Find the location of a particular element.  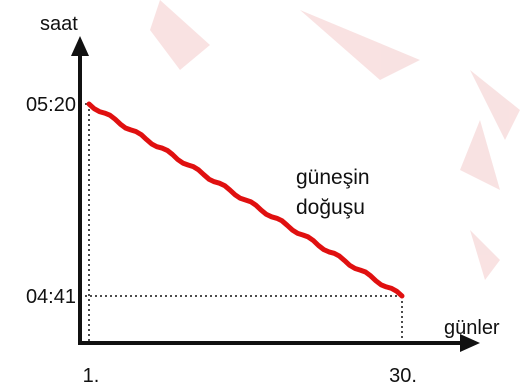

x-axis-arrowhead is located at coordinates (470, 343).